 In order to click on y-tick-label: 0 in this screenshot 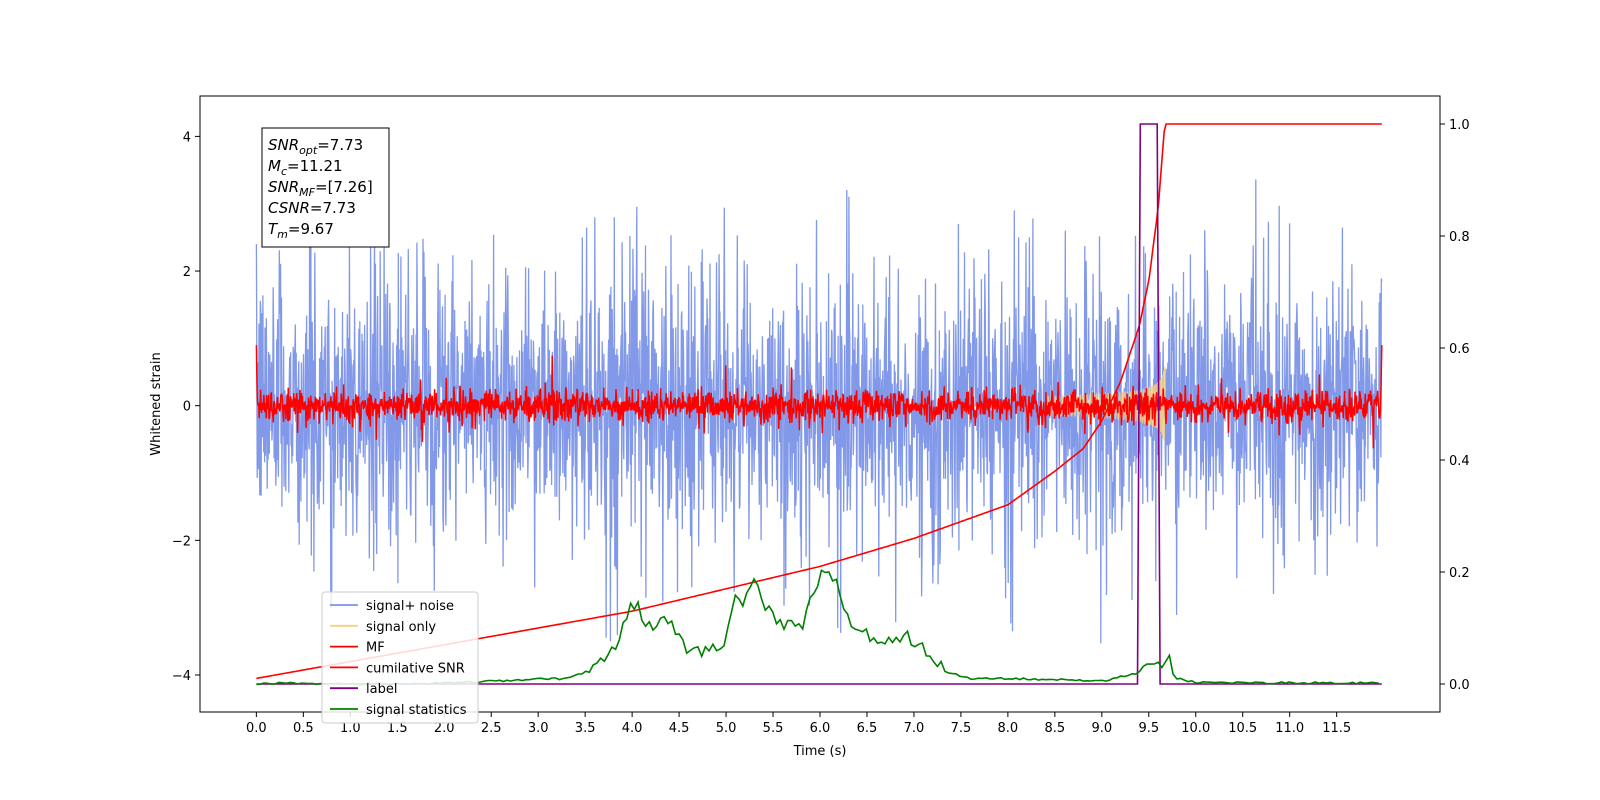, I will do `click(187, 407)`.